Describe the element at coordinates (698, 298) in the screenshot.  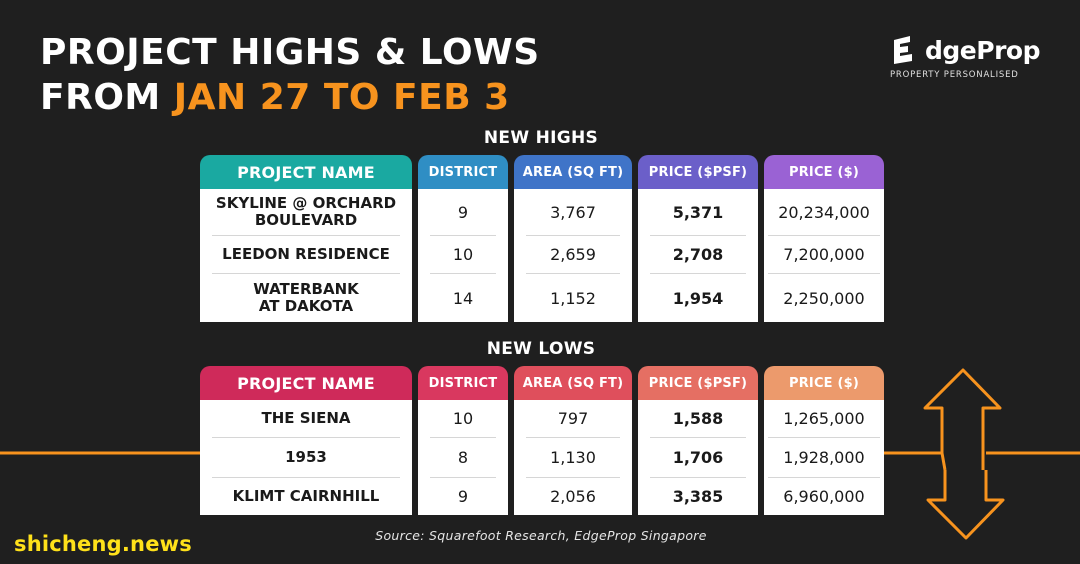
I see `highs-row-3-psf: 1,954` at that location.